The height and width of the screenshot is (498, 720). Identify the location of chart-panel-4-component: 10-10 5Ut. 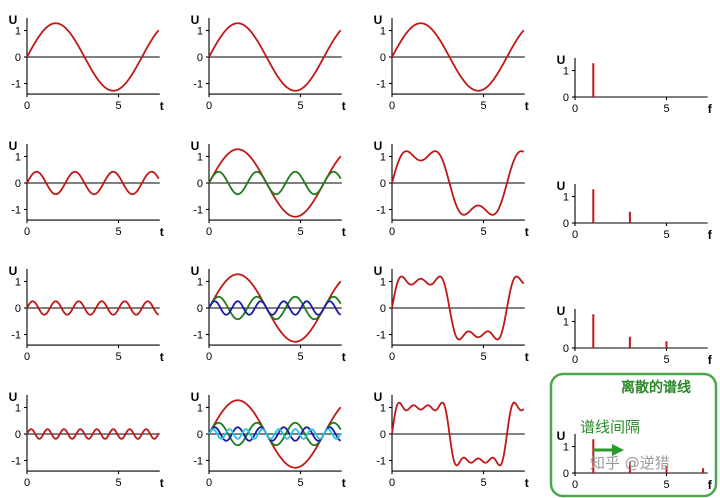
(86, 440).